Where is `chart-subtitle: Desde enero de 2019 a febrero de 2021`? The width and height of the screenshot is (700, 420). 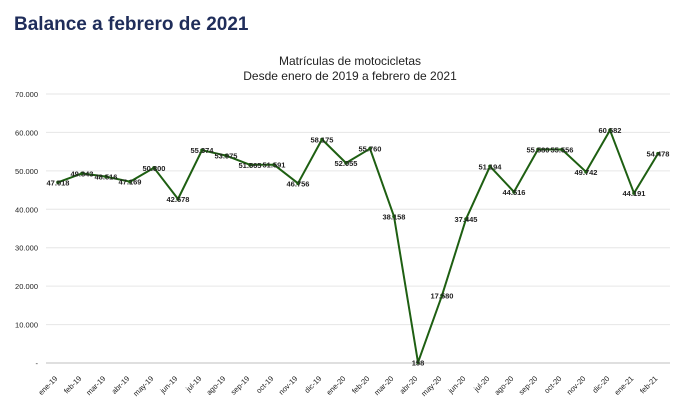 chart-subtitle: Desde enero de 2019 a febrero de 2021 is located at coordinates (350, 76).